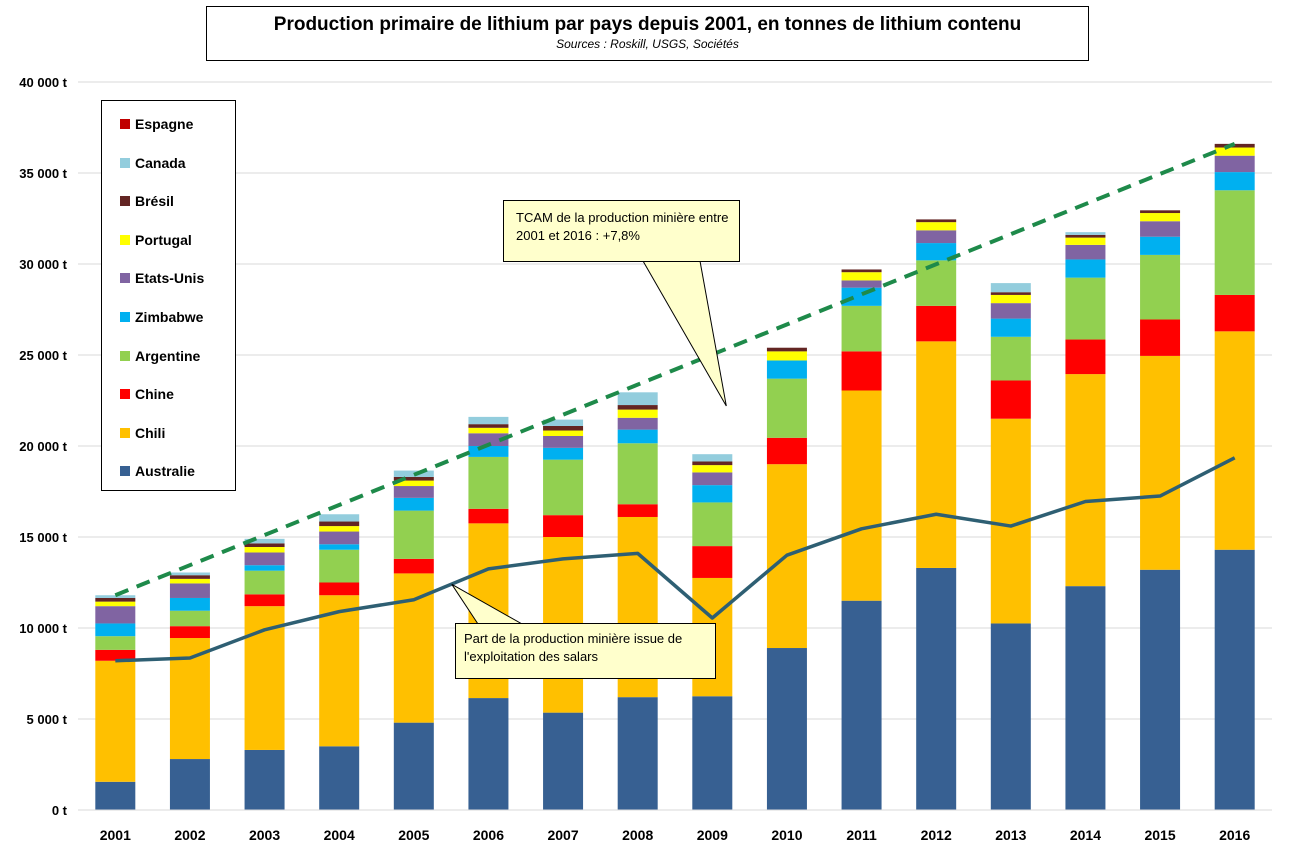  Describe the element at coordinates (264, 835) in the screenshot. I see `x-tick-label: 2003` at that location.